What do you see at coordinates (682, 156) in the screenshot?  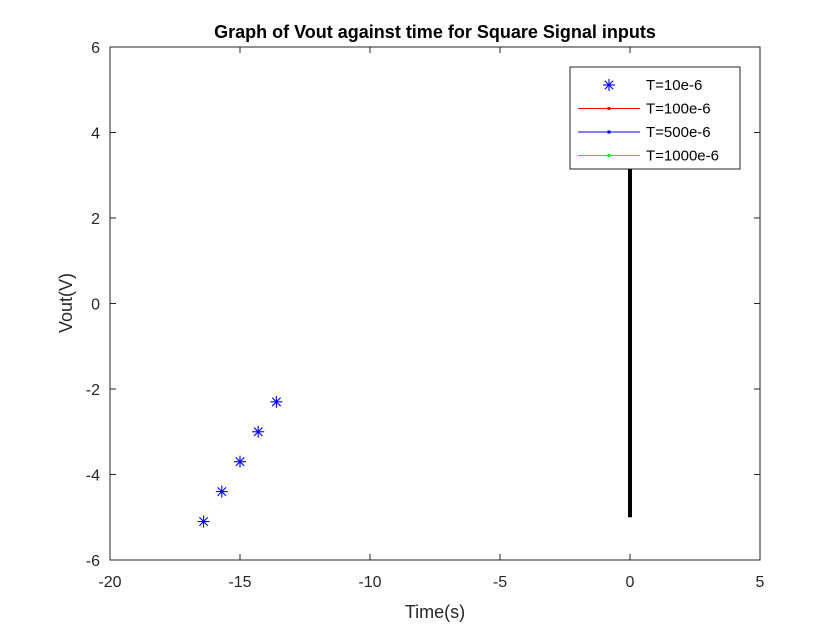 I see `legend-label: T=1000e-6` at bounding box center [682, 156].